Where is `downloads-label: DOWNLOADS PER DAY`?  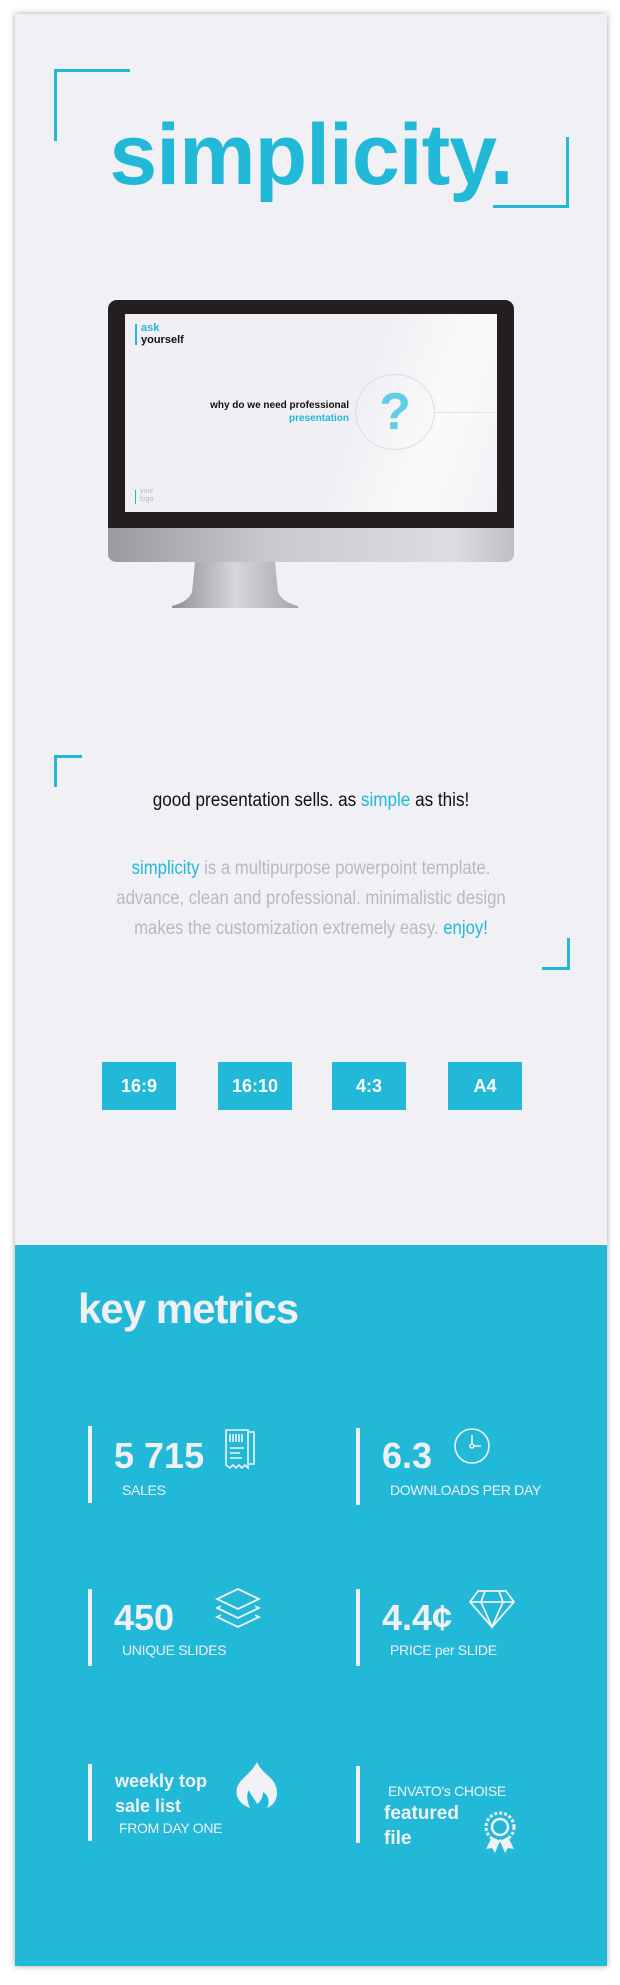 downloads-label: DOWNLOADS PER DAY is located at coordinates (465, 1490).